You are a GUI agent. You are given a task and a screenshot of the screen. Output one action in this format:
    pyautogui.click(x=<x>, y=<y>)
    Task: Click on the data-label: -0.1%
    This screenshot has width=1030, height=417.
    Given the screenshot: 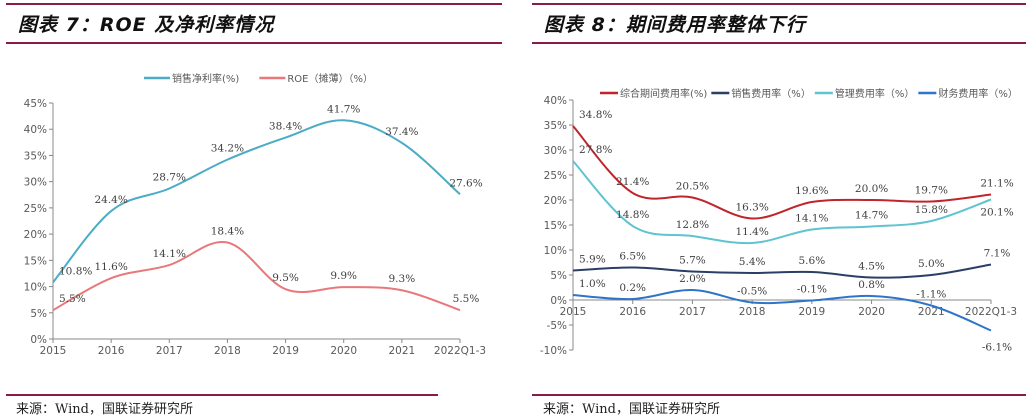 What is the action you would take?
    pyautogui.click(x=812, y=290)
    